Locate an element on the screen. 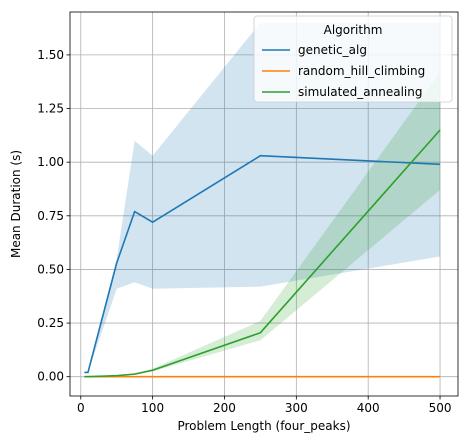 The height and width of the screenshot is (448, 467). y-tick-label: 1.00 is located at coordinates (50, 162).